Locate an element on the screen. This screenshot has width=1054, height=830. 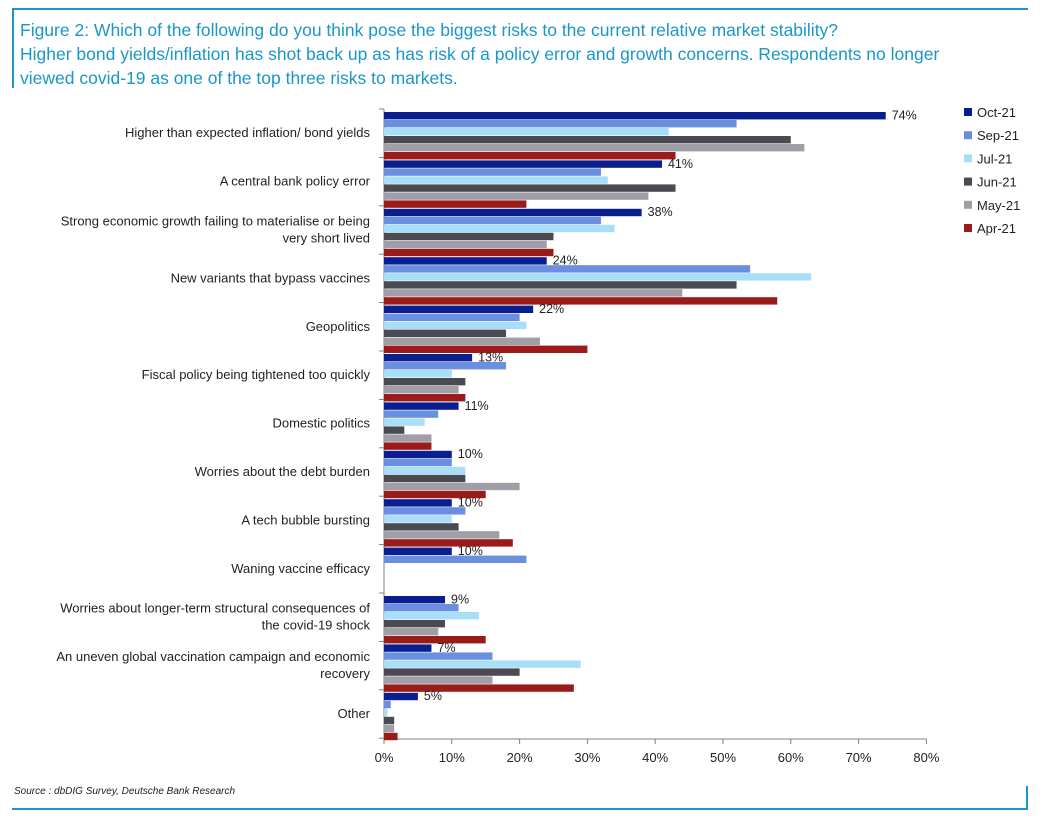
category-label: Domestic politics is located at coordinates (321, 423).